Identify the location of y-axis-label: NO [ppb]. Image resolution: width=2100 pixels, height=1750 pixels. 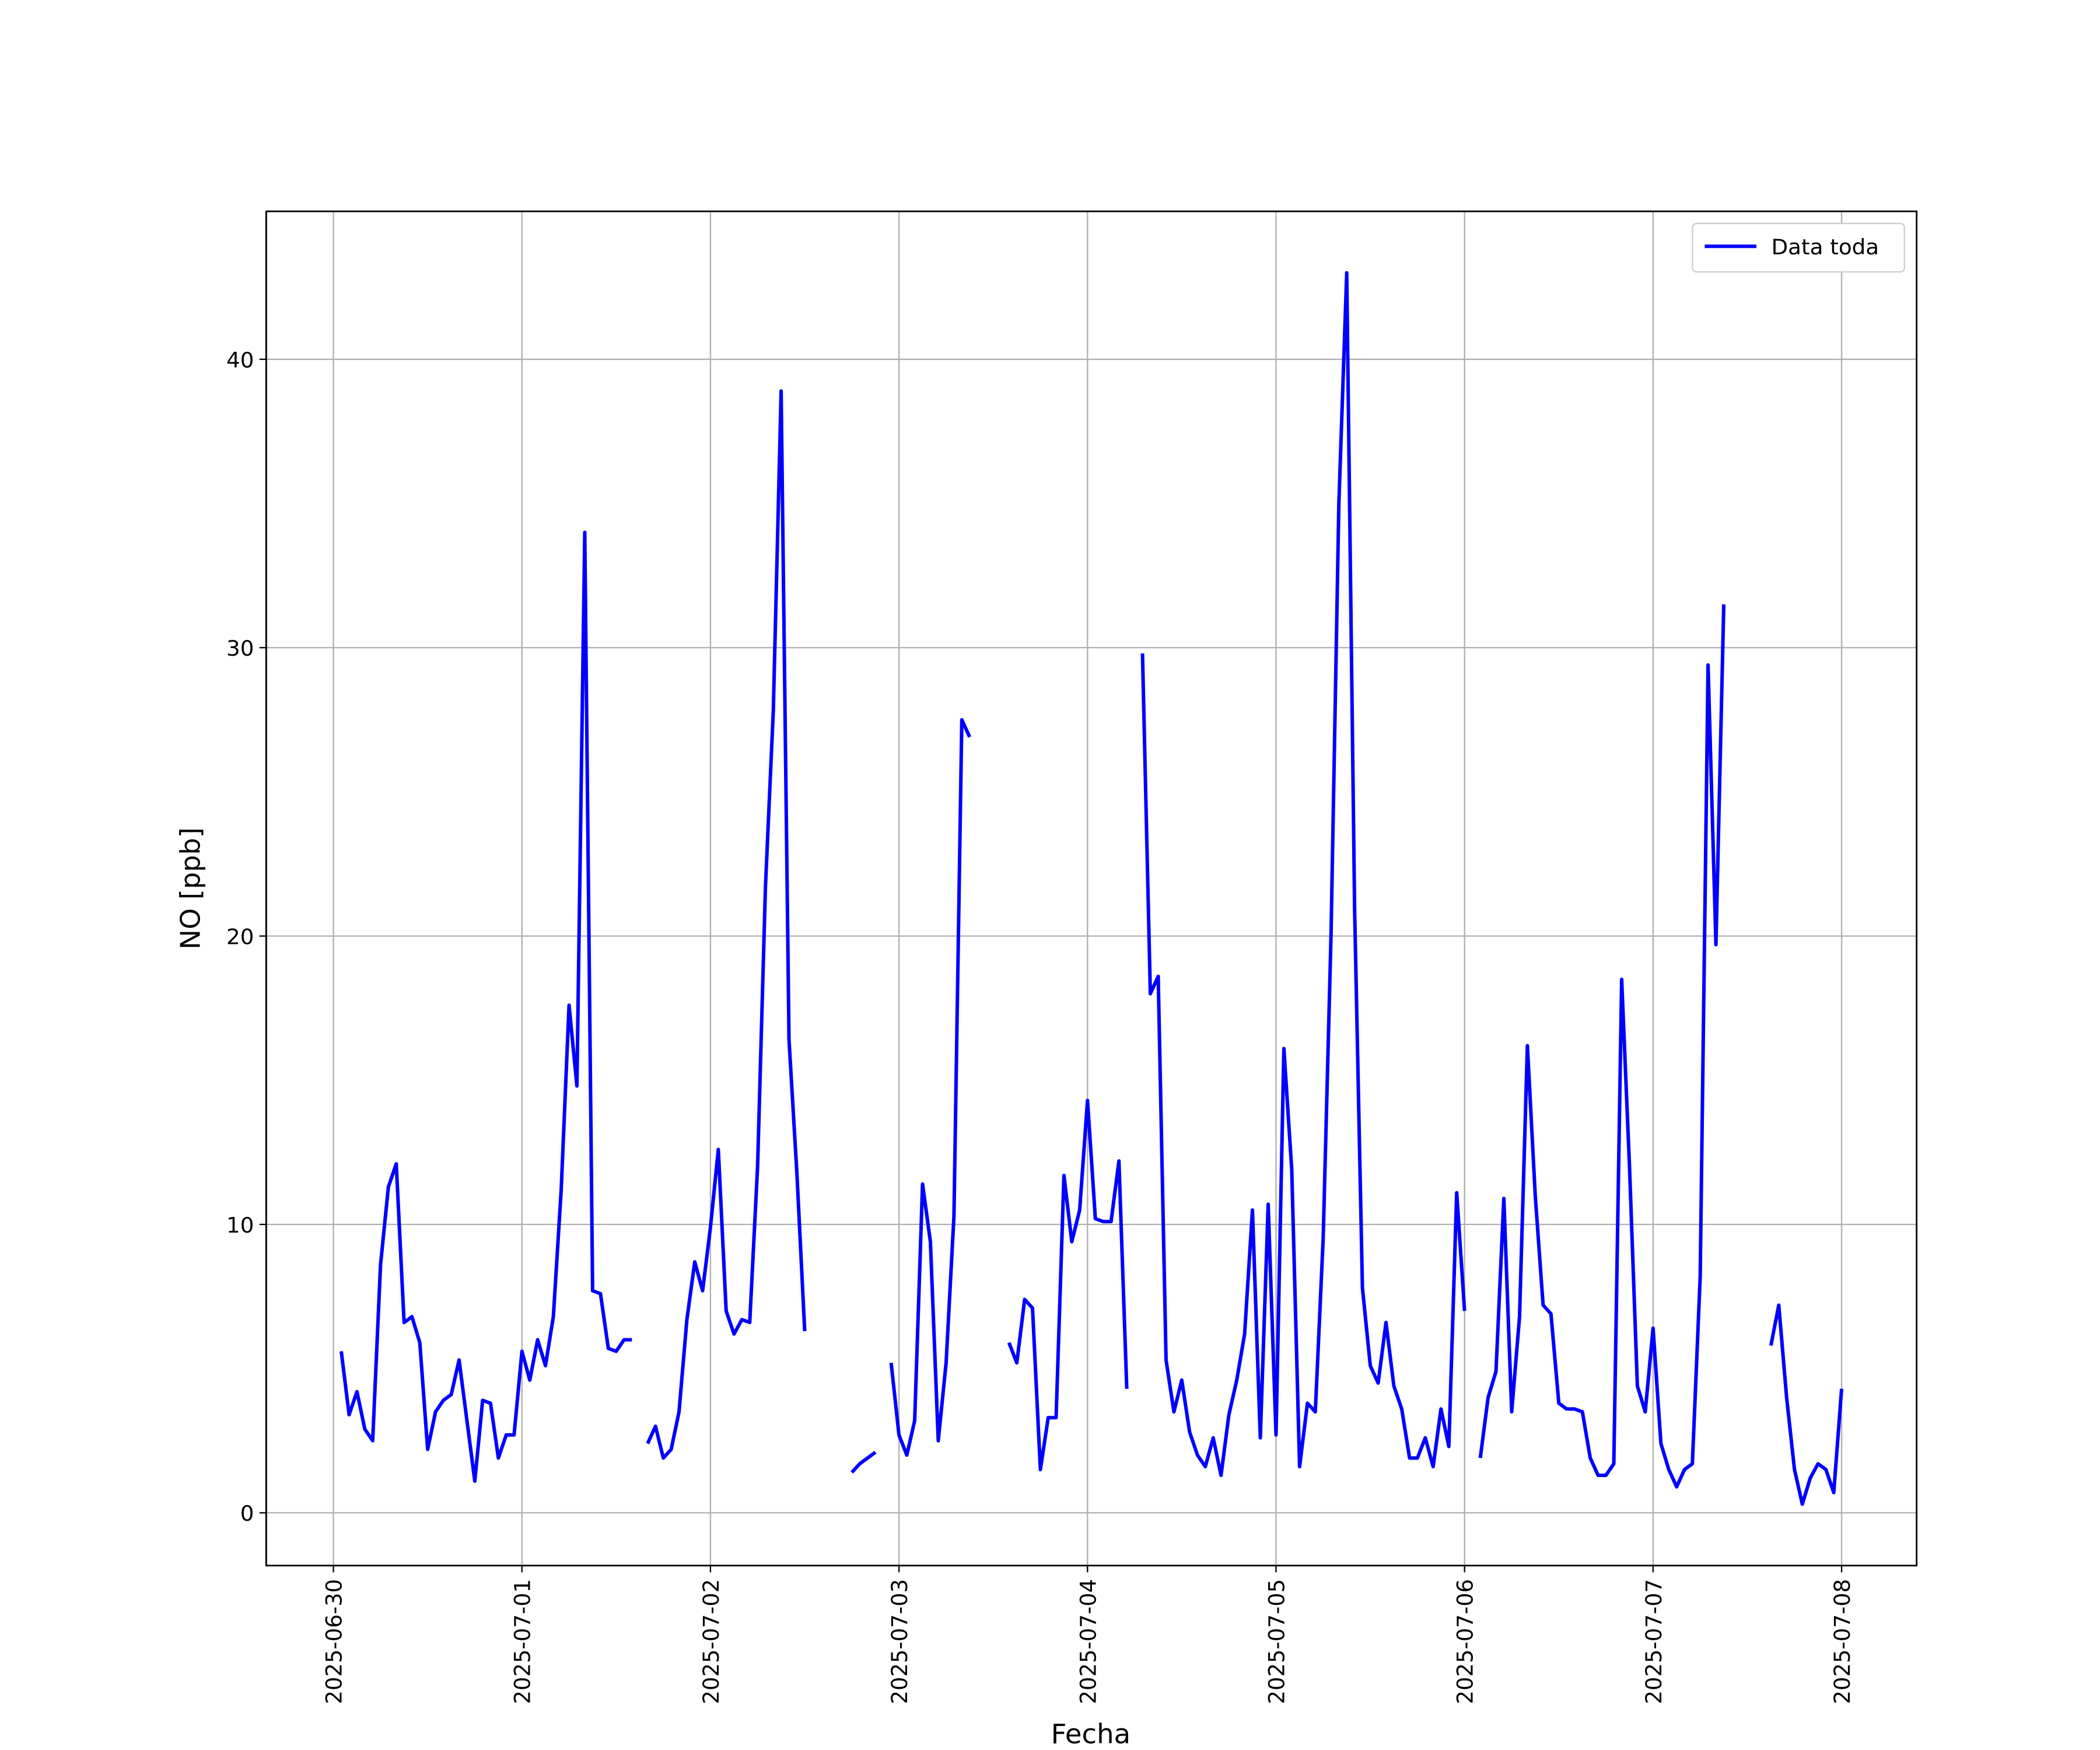
(190, 888).